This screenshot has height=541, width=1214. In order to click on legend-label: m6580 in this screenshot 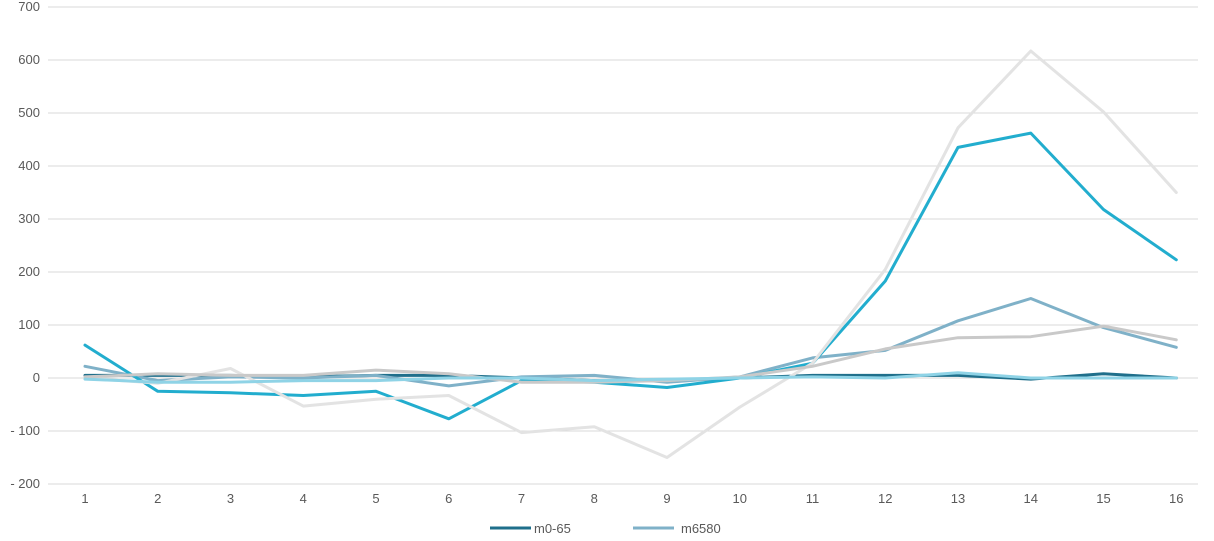, I will do `click(701, 528)`.